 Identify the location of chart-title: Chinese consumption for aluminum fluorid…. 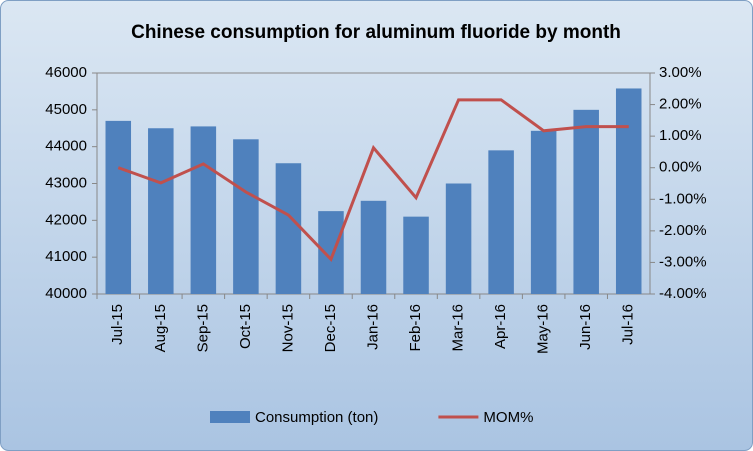
(376, 32).